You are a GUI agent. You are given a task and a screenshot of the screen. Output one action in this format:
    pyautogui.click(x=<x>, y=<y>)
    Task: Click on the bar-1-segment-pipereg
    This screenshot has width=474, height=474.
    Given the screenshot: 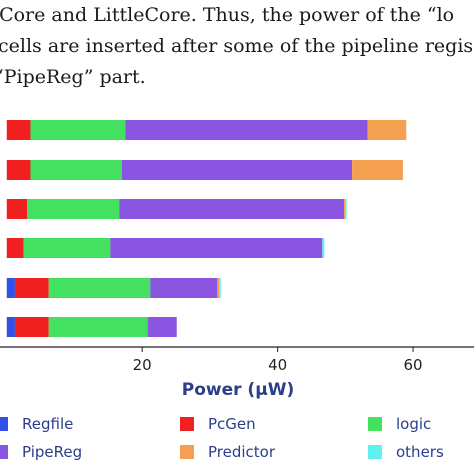 What is the action you would take?
    pyautogui.click(x=246, y=130)
    